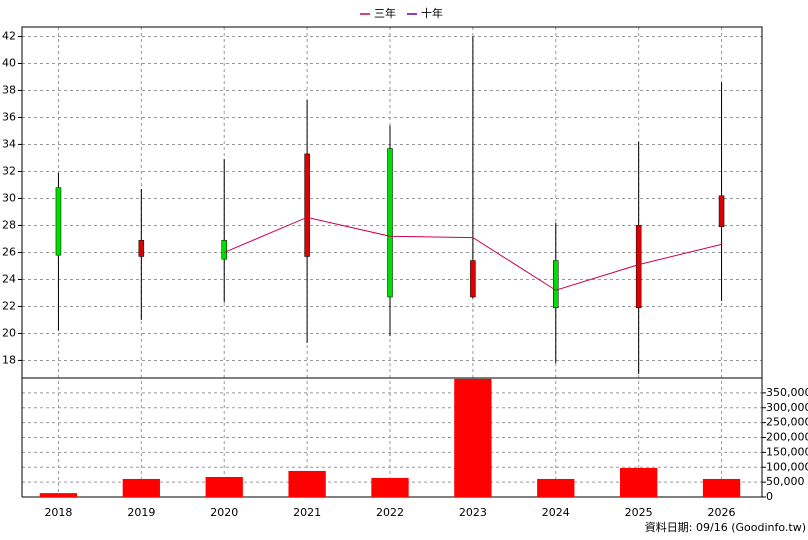  What do you see at coordinates (9, 89) in the screenshot?
I see `y-tick-label: 38` at bounding box center [9, 89].